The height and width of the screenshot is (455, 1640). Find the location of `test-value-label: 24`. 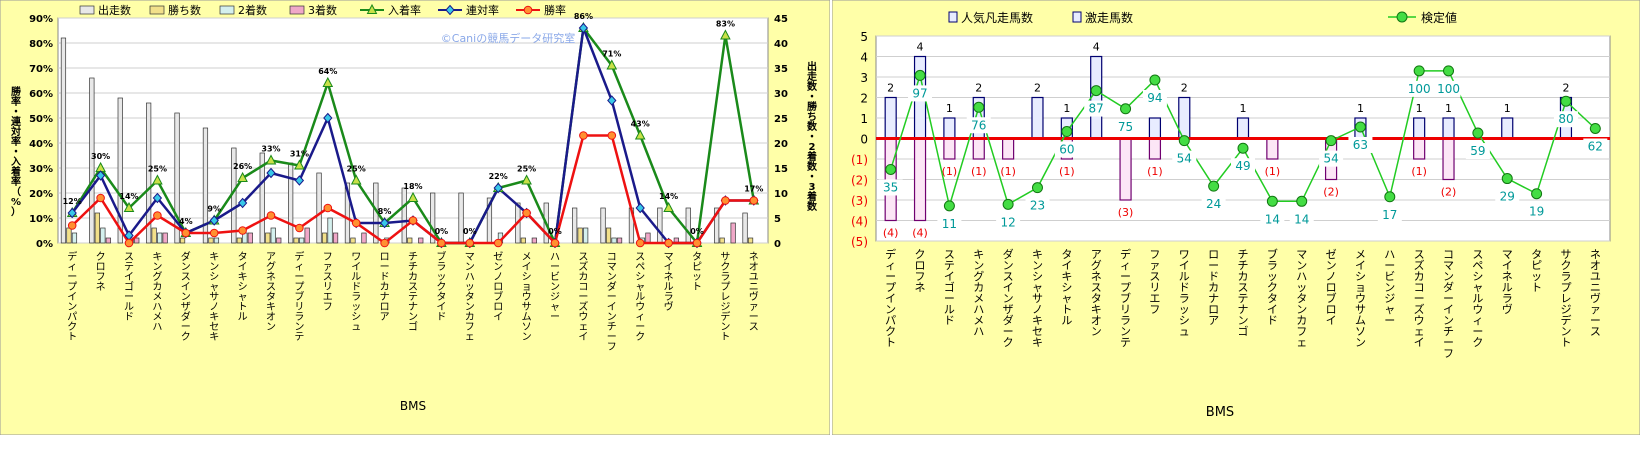

test-value-label: 24 is located at coordinates (1213, 204).